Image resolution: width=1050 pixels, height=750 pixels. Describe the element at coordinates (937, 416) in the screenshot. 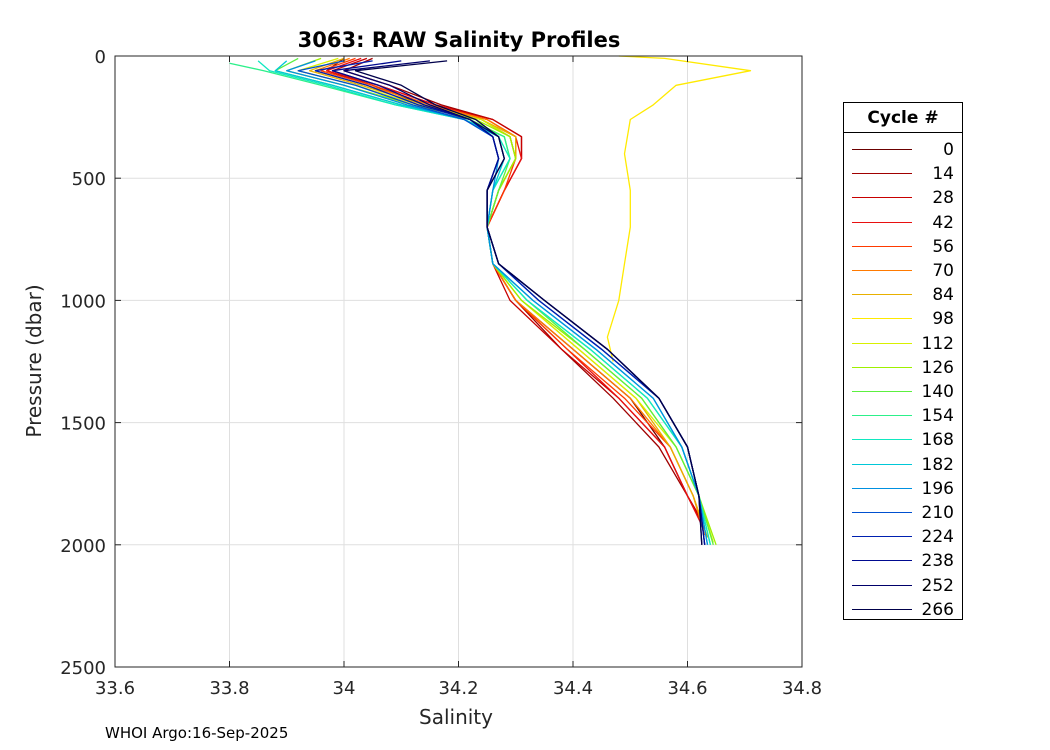

I see `legend-label: 154` at that location.